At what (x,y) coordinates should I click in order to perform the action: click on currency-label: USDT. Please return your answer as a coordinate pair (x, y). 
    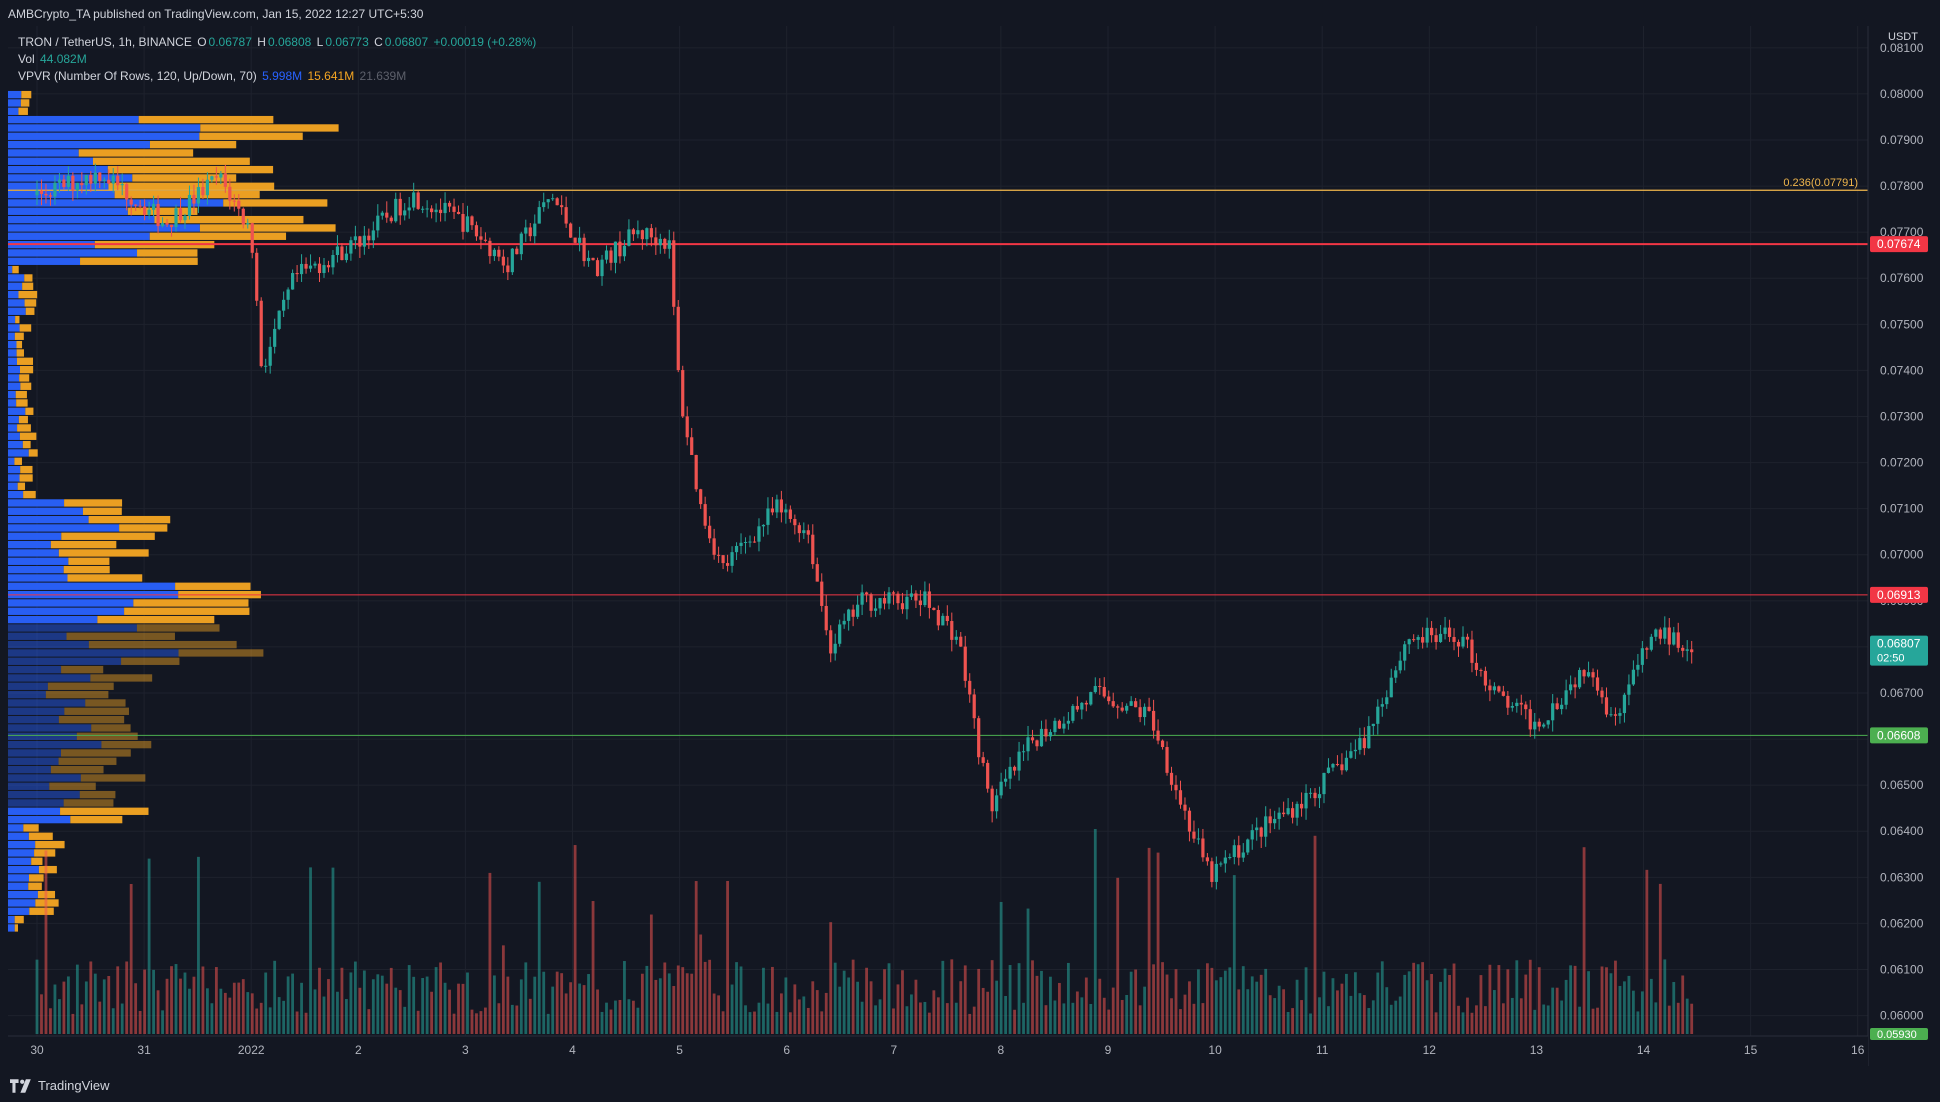
    Looking at the image, I should click on (1903, 37).